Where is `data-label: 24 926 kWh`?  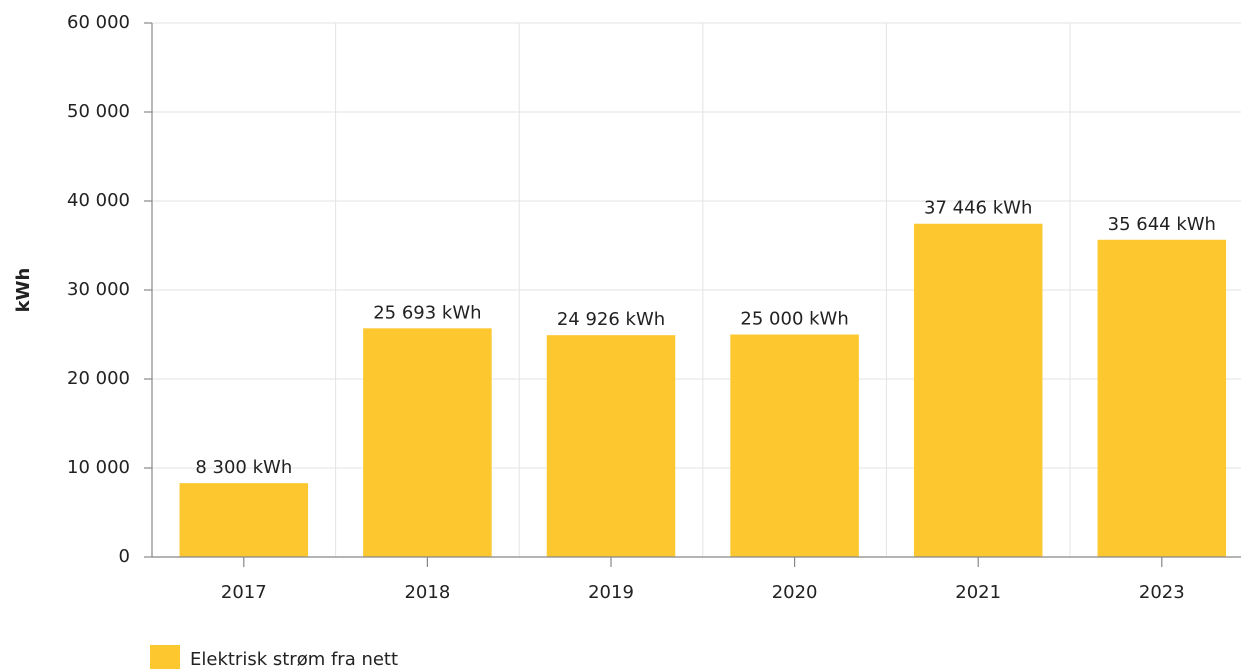 data-label: 24 926 kWh is located at coordinates (611, 319).